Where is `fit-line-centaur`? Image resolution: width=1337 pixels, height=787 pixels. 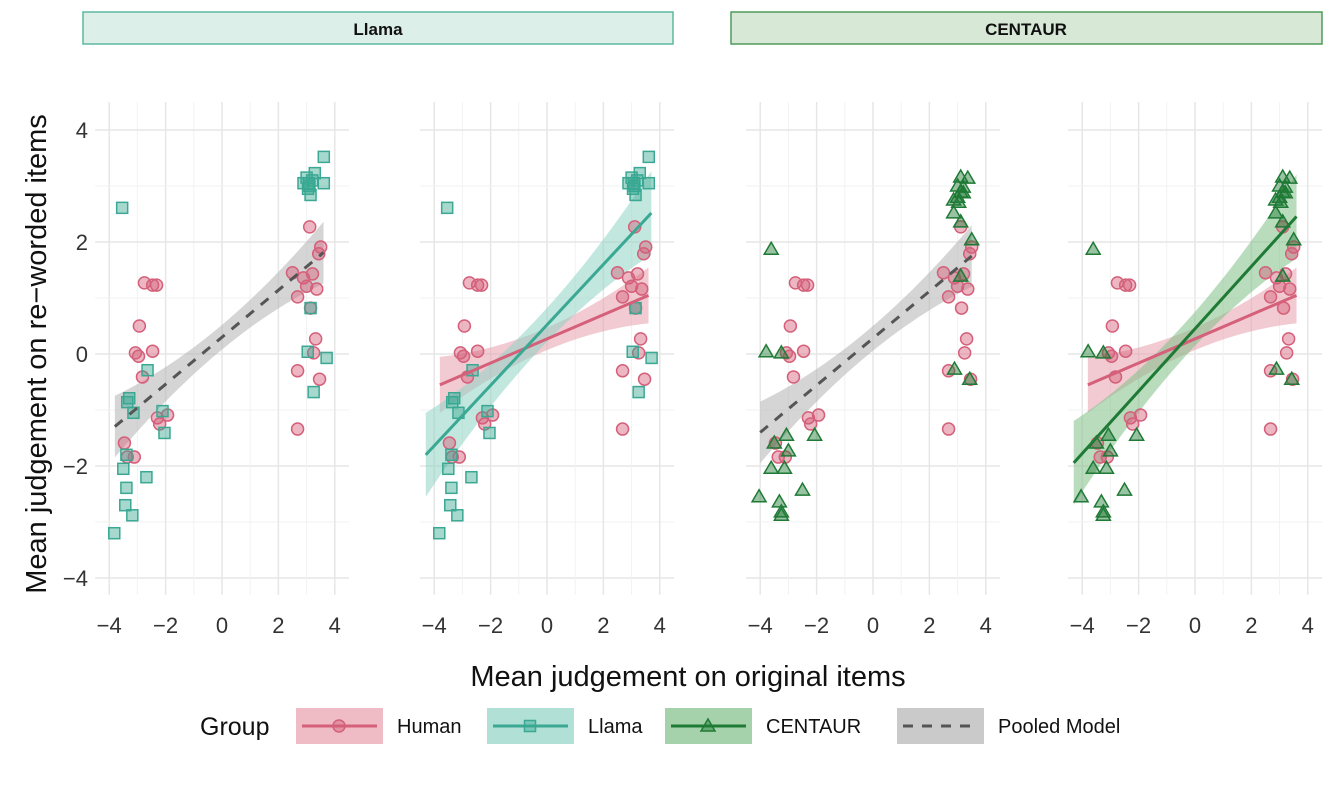 fit-line-centaur is located at coordinates (1185, 339).